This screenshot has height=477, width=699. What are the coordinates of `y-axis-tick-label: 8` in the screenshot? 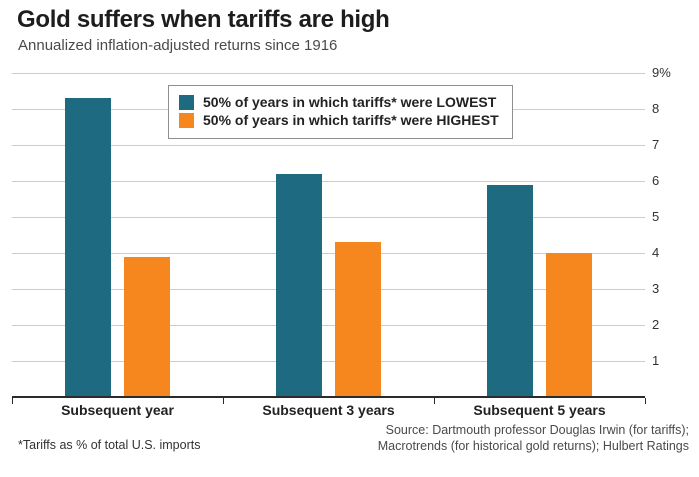 It's located at (656, 108).